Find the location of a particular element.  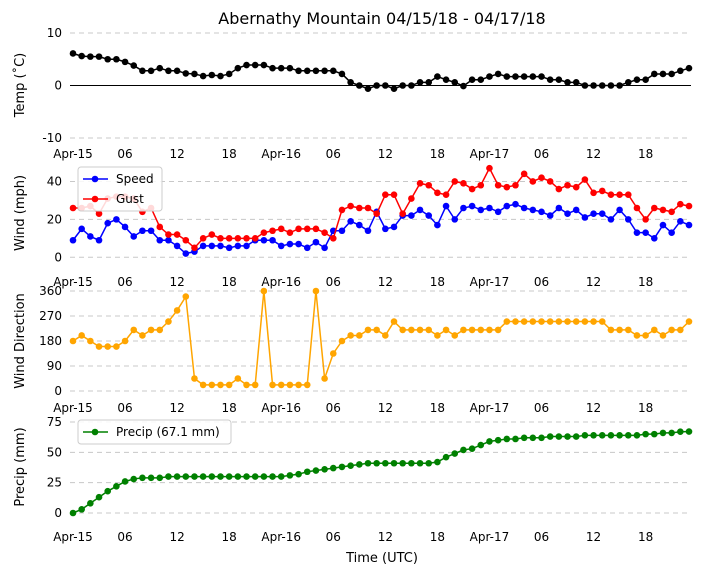

legend-marker is located at coordinates (95, 432).